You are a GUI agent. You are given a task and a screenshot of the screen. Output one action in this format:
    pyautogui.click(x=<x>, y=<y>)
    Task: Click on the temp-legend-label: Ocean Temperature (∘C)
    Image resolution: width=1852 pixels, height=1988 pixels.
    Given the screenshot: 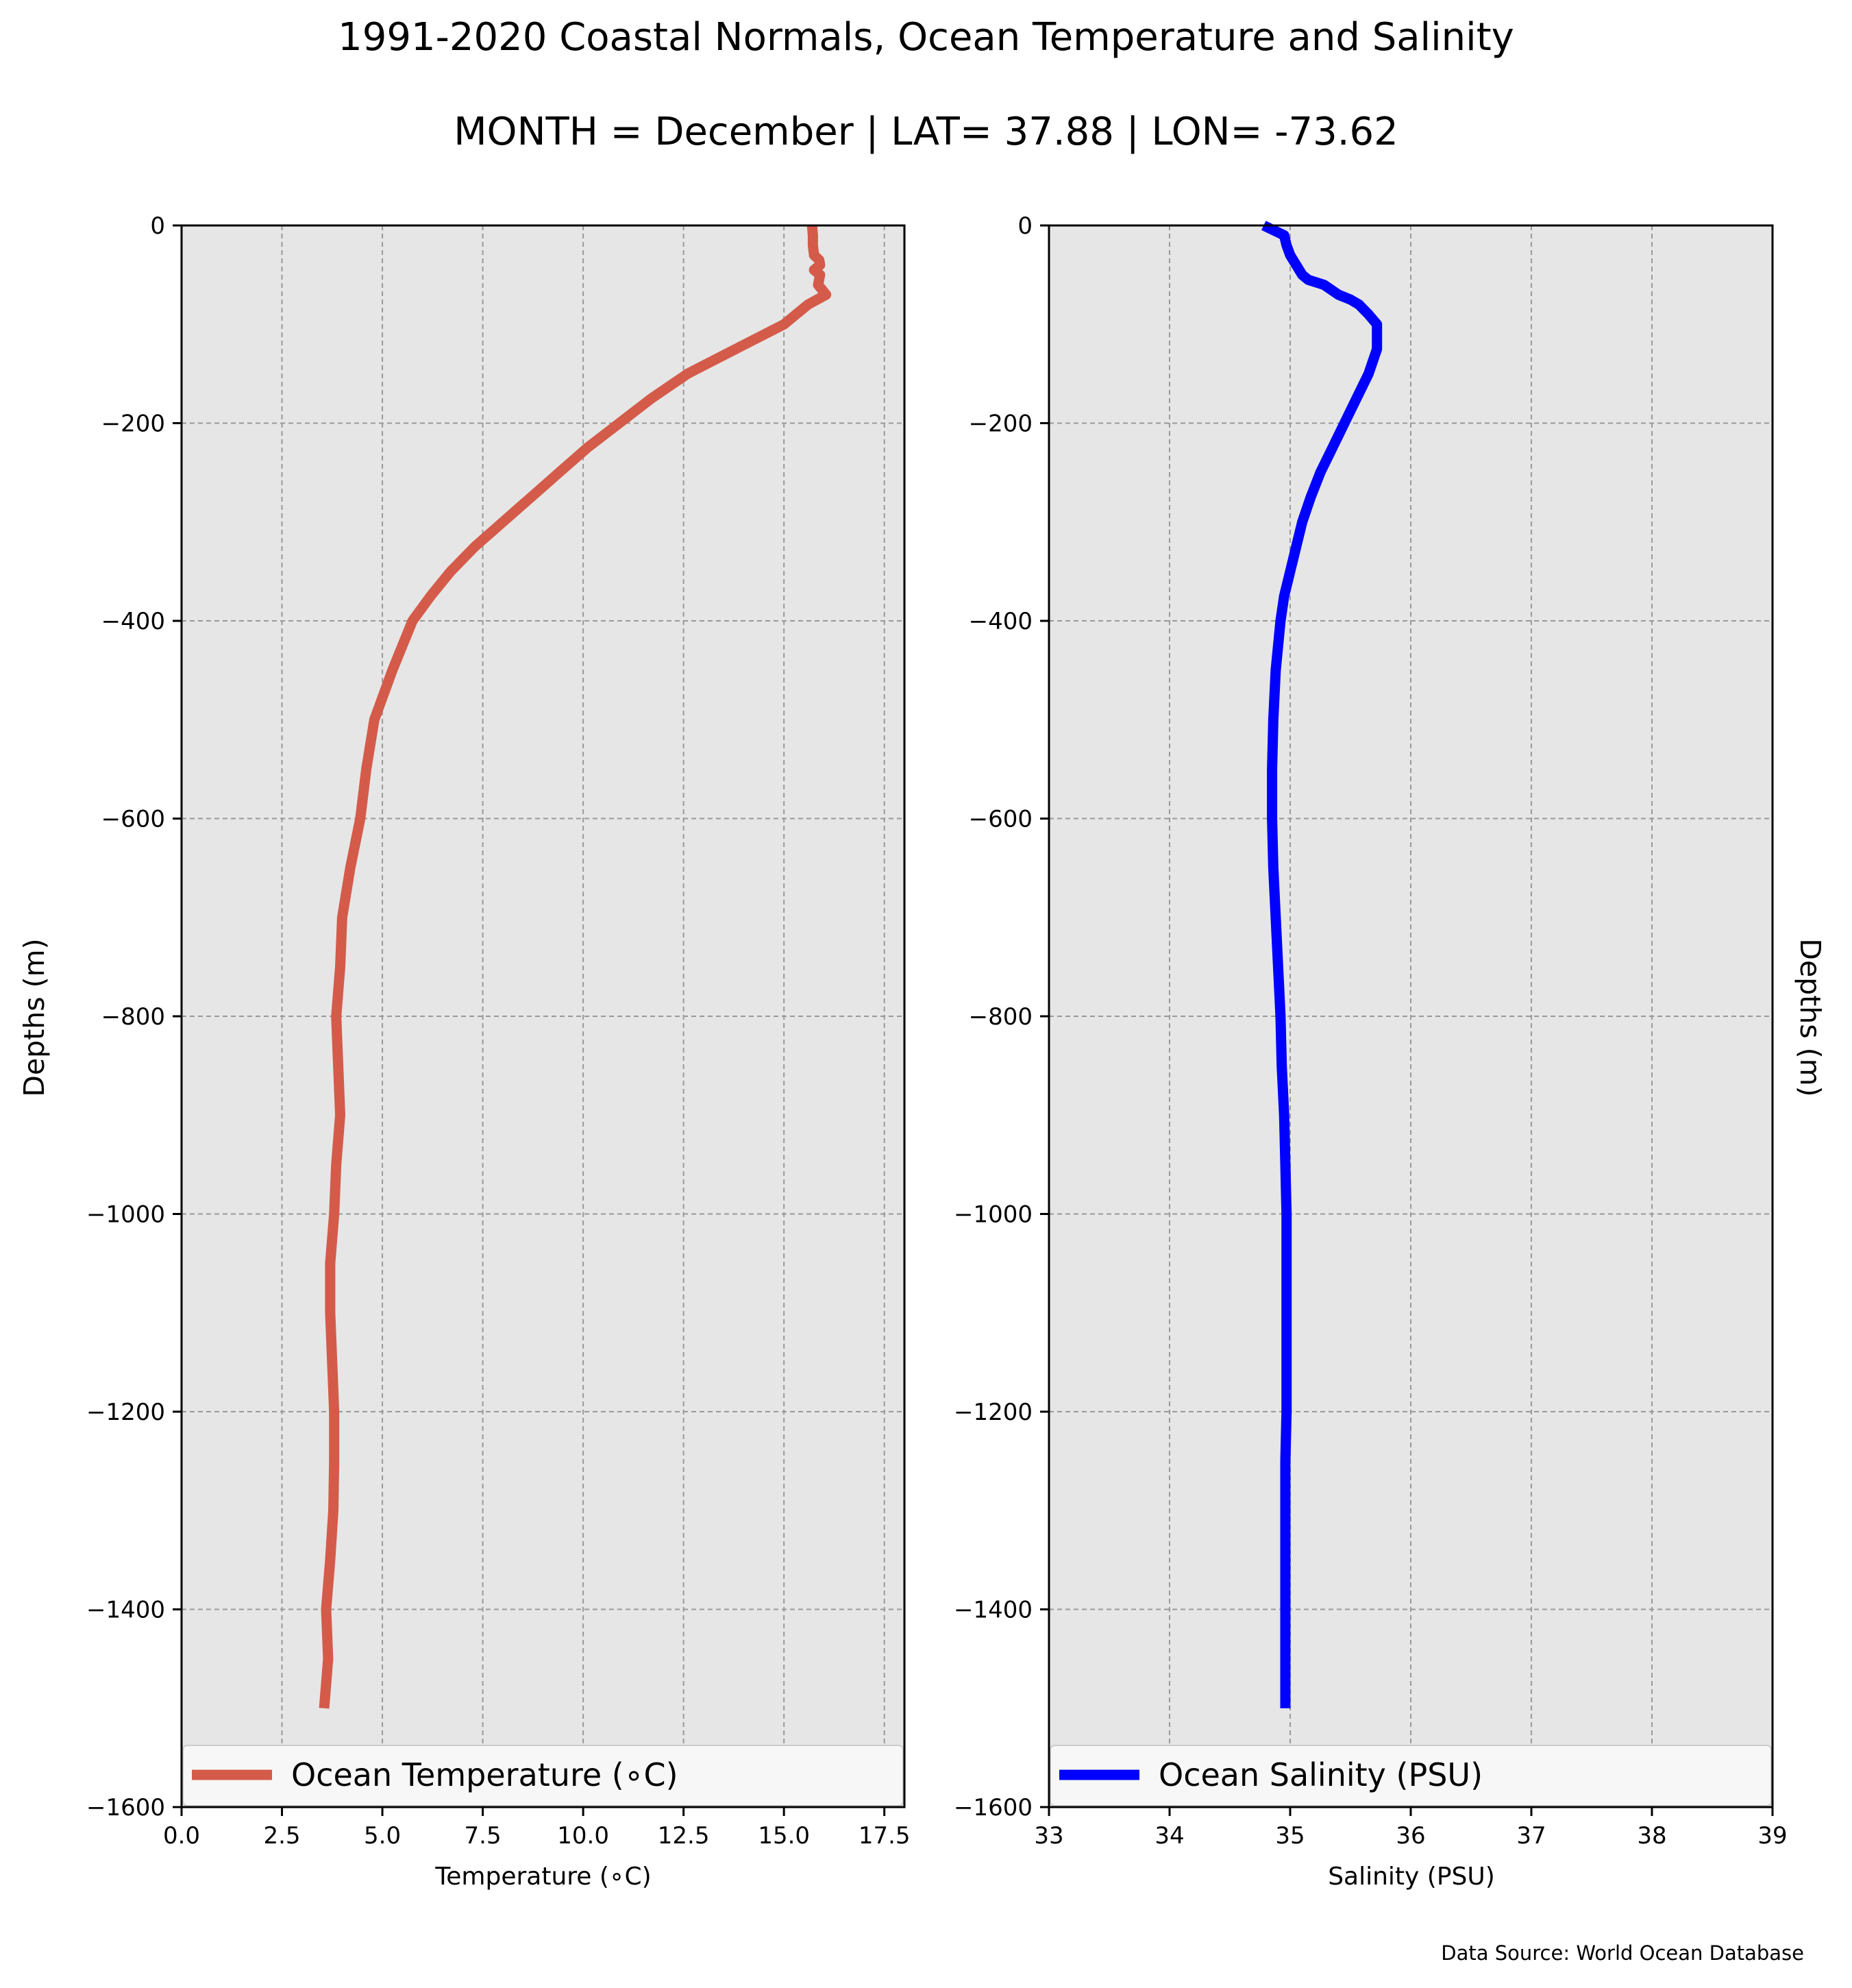 What is the action you would take?
    pyautogui.click(x=484, y=1774)
    